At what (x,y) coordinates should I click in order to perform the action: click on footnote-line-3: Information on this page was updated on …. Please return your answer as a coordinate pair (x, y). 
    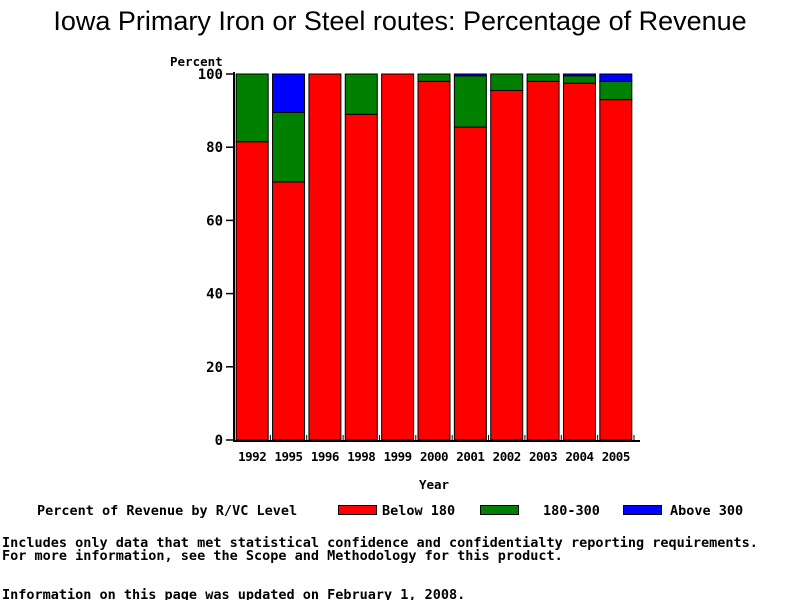
    Looking at the image, I should click on (234, 593).